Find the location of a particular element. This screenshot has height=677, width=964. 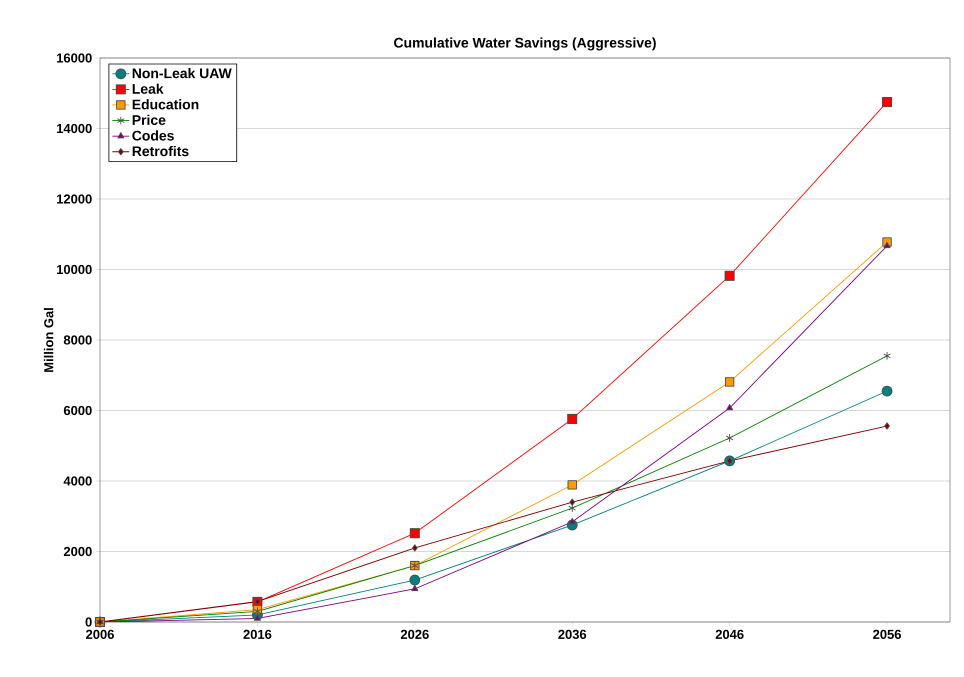

y-tick-label: 12000 is located at coordinates (74, 199).